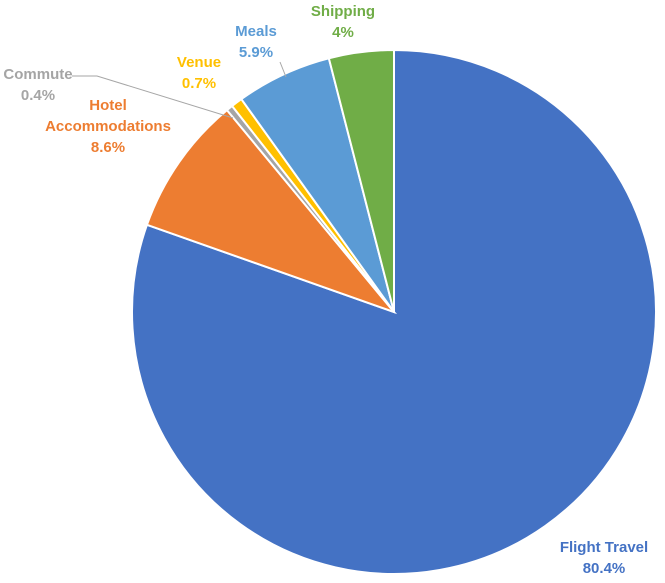 The image size is (665, 583). I want to click on data-label-meals: Meals 5.9%, so click(256, 42).